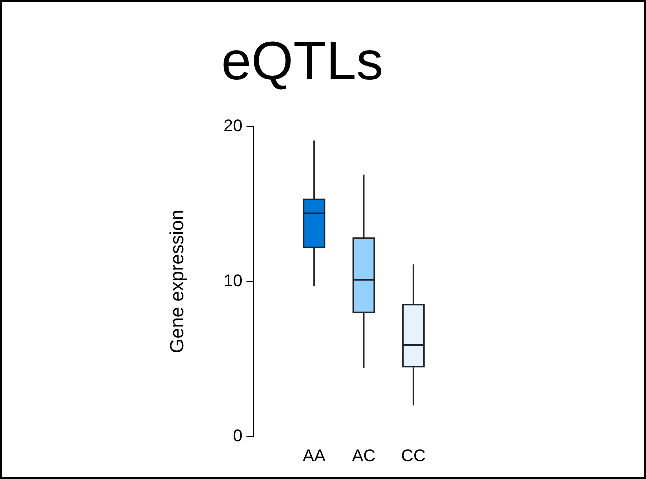  What do you see at coordinates (314, 456) in the screenshot?
I see `x-tick-label: AA` at bounding box center [314, 456].